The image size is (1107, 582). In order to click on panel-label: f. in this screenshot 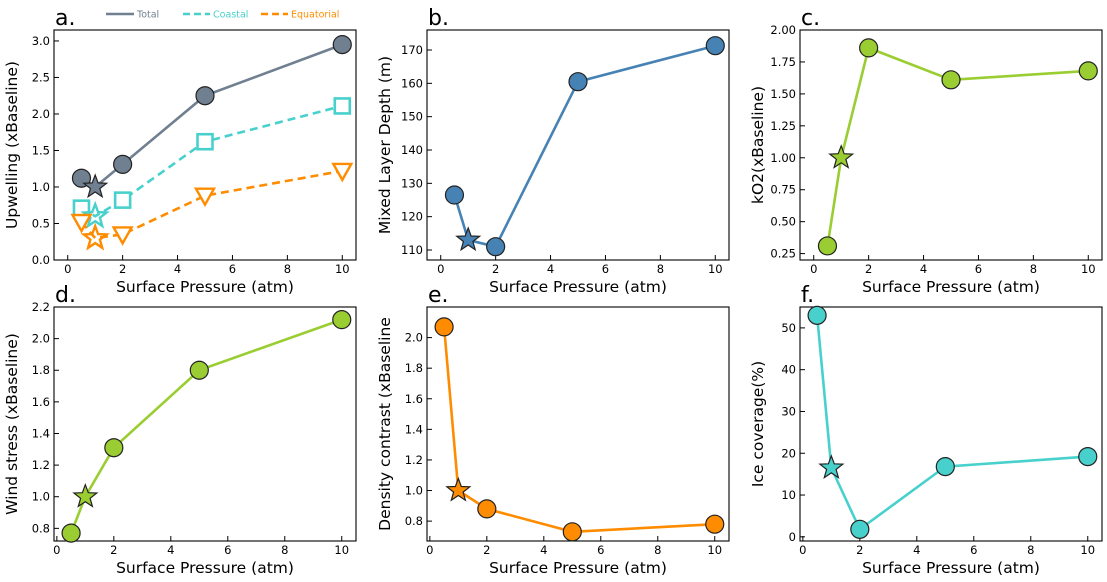, I will do `click(807, 295)`.